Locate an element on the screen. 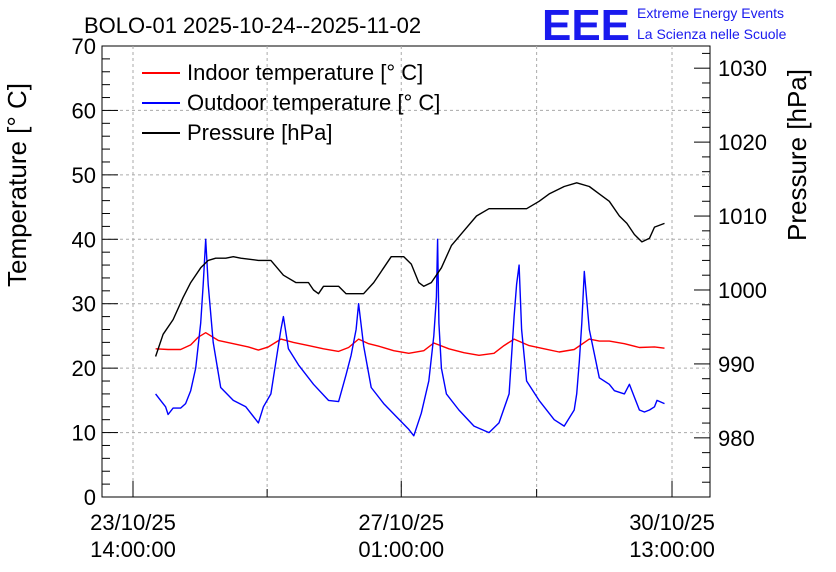 Image resolution: width=836 pixels, height=572 pixels. y-tick-label: 20 is located at coordinates (84, 368).